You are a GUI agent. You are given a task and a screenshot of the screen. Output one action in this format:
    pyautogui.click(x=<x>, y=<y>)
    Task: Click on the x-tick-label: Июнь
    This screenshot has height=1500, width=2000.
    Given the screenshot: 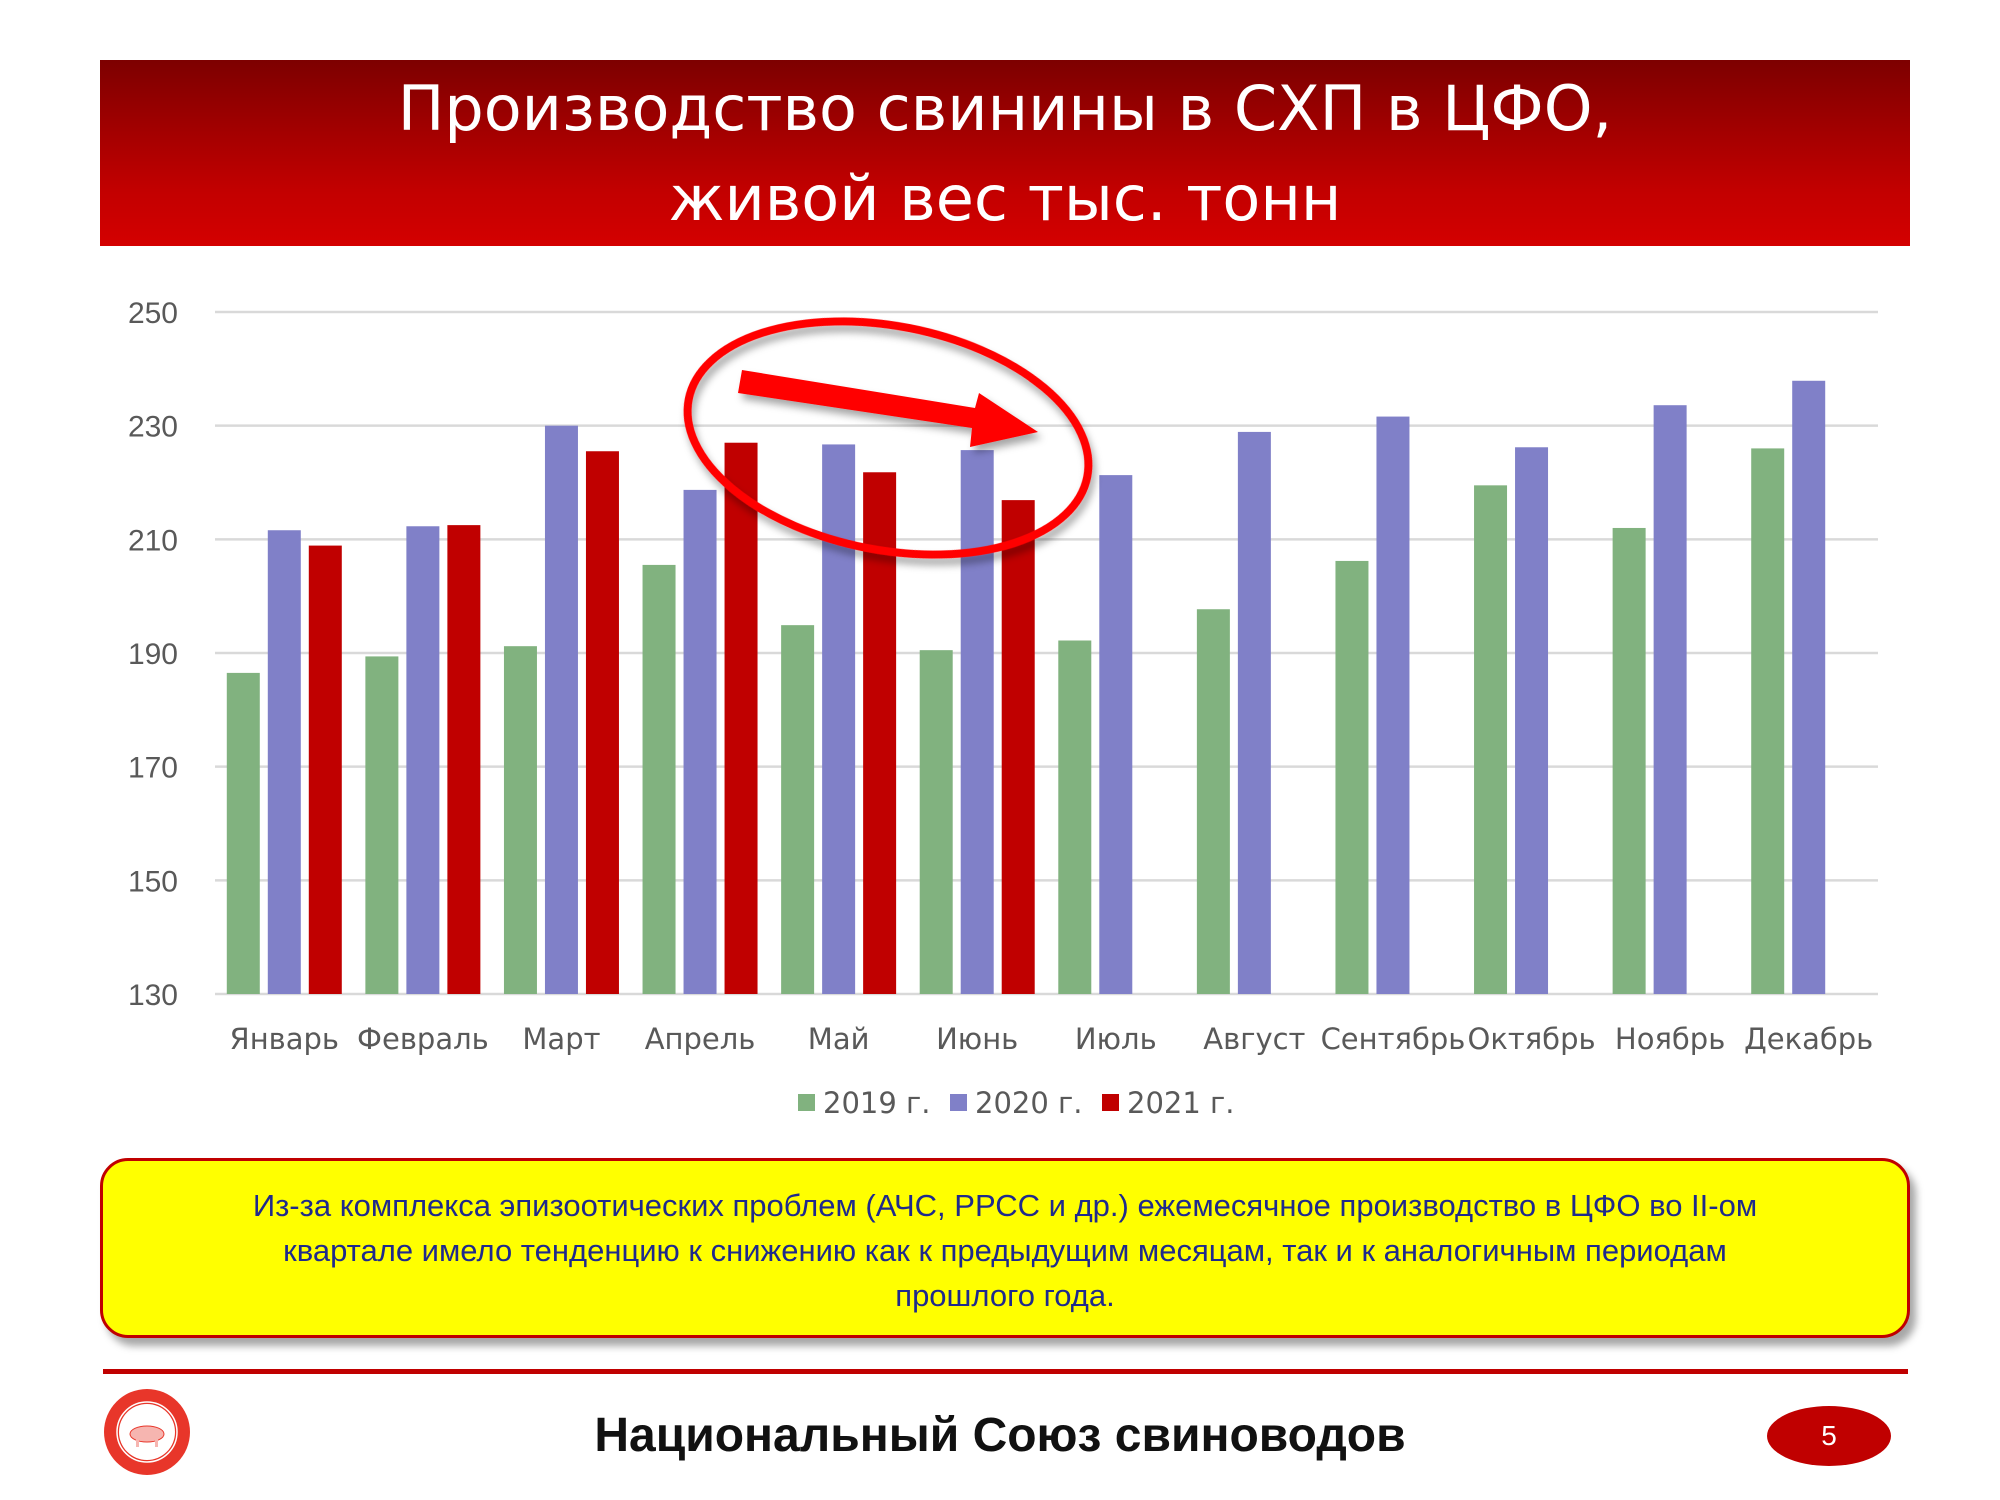 What is the action you would take?
    pyautogui.click(x=977, y=1039)
    